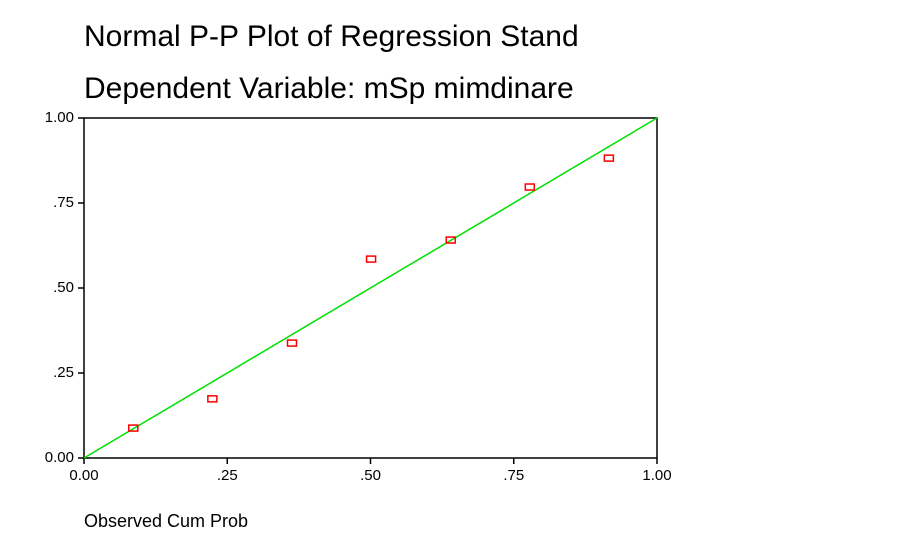  Describe the element at coordinates (83, 475) in the screenshot. I see `x-tick-label: 0.00` at that location.